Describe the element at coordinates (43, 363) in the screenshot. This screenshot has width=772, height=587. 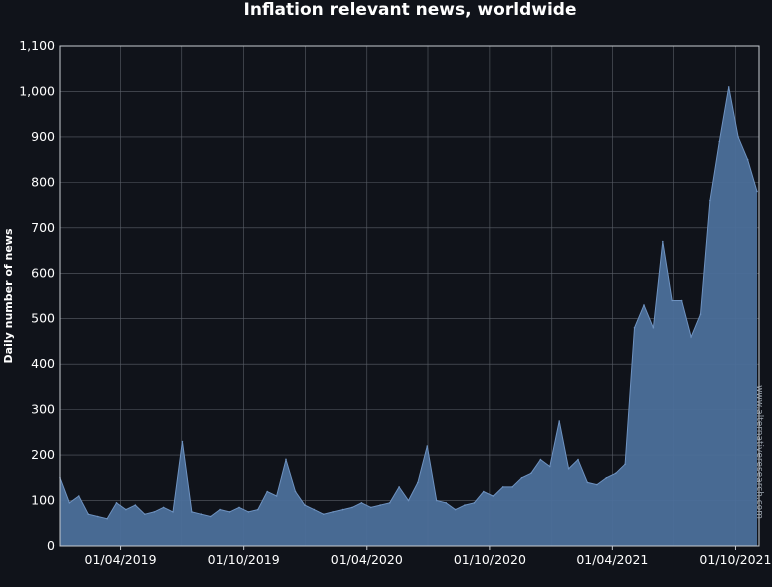
I see `y-tick-label: 400` at that location.